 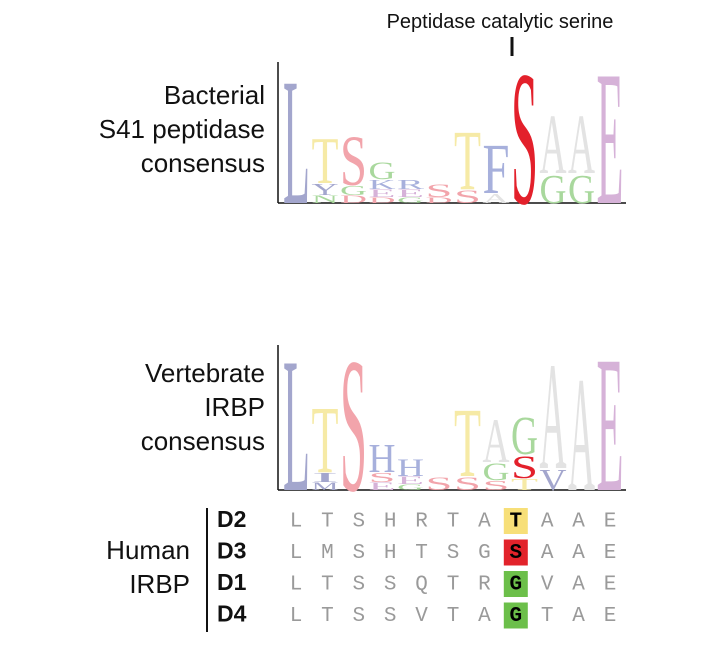 What do you see at coordinates (410, 184) in the screenshot?
I see `logo-letter: R` at bounding box center [410, 184].